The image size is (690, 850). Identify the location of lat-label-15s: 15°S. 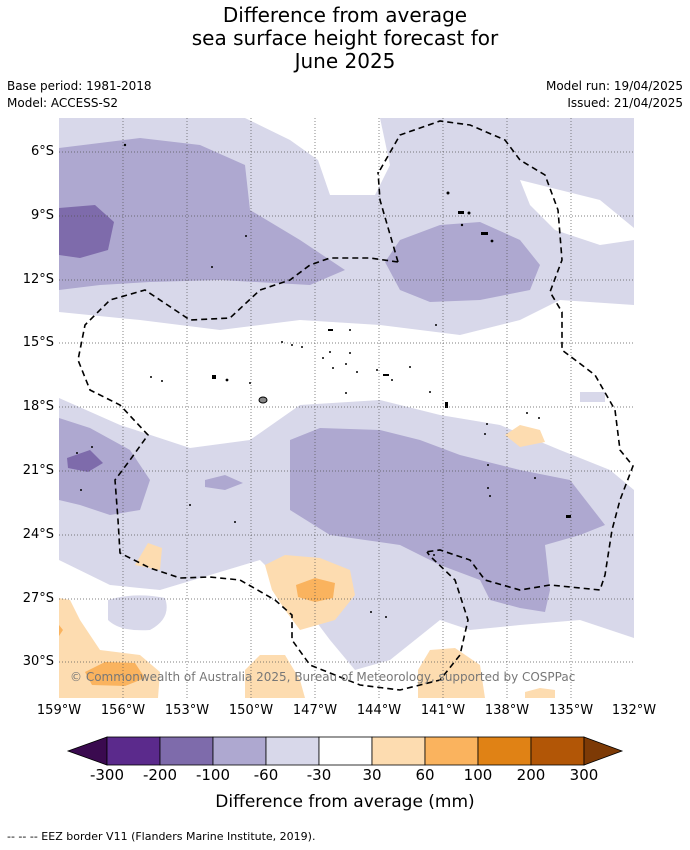
(38, 342).